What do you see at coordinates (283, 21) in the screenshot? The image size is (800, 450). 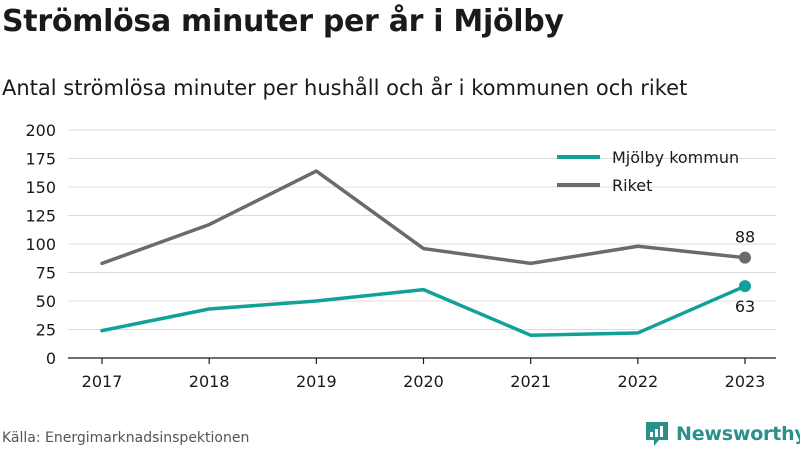 I see `chart-title: Strömlösa minuter per år i Mjölby` at bounding box center [283, 21].